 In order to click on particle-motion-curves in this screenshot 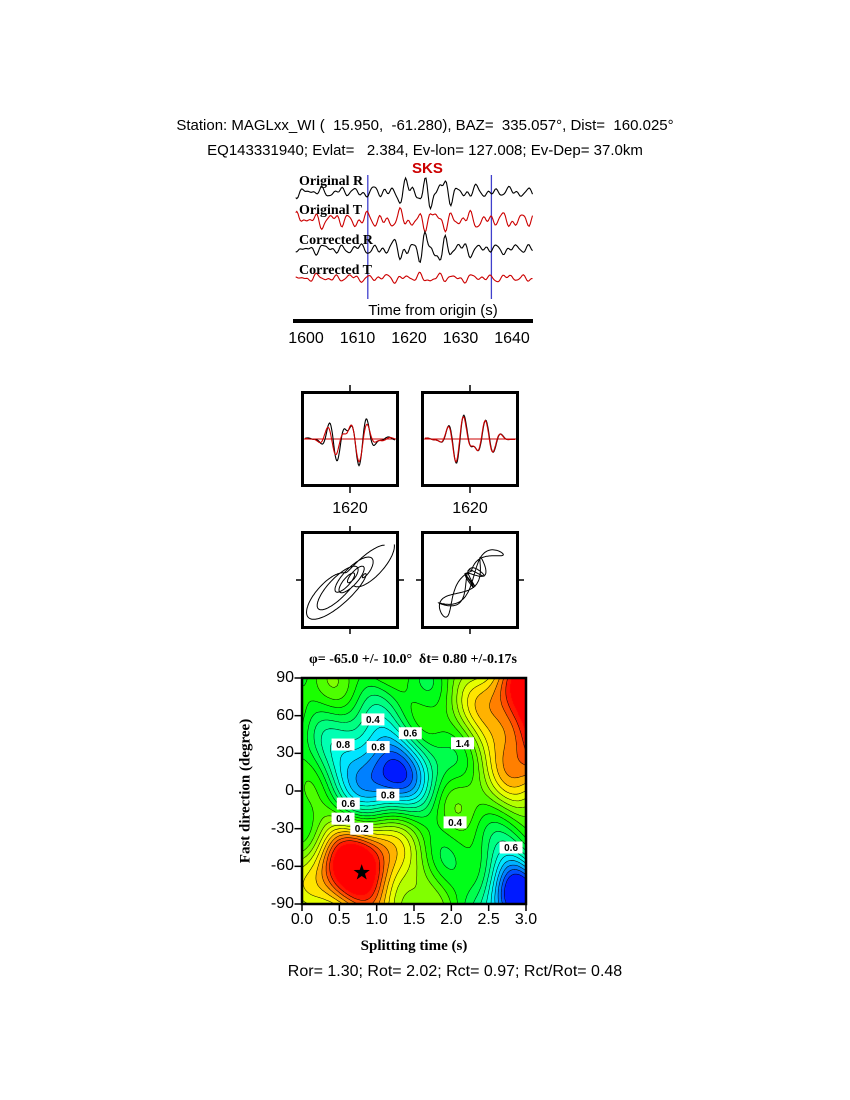, I will do `click(404, 582)`.